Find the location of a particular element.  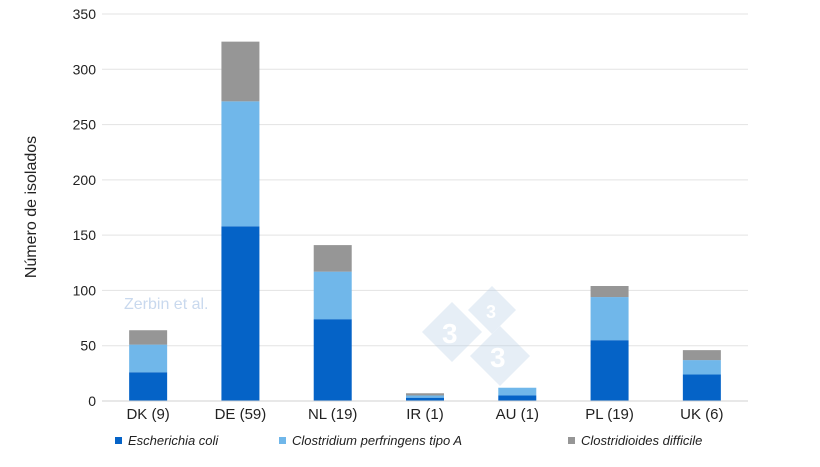

x-tick-label: IR (1) is located at coordinates (425, 414).